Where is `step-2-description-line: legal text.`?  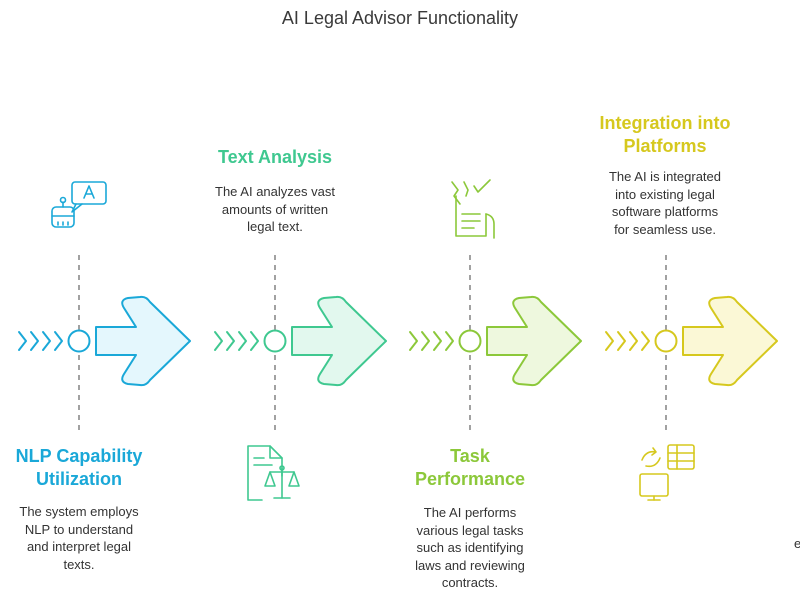
step-2-description-line: legal text. is located at coordinates (275, 226).